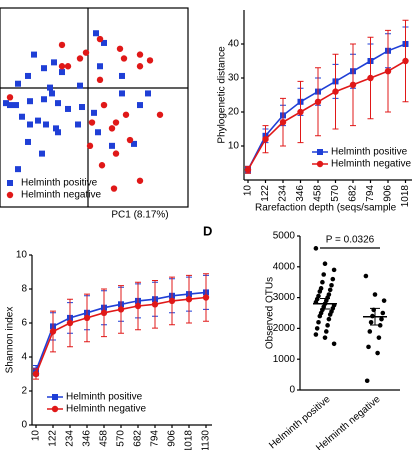 This screenshot has width=412, height=450. What do you see at coordinates (10, 340) in the screenshot?
I see `y-axis-label: Shannon index` at bounding box center [10, 340].